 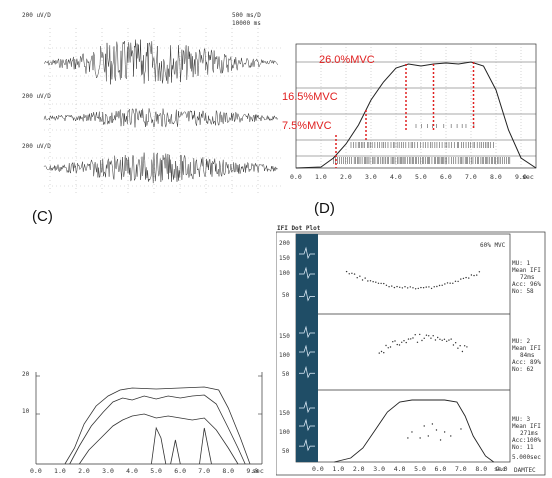 What do you see at coordinates (471, 177) in the screenshot?
I see `panel-b-x-tick-label: 7.0` at bounding box center [471, 177].